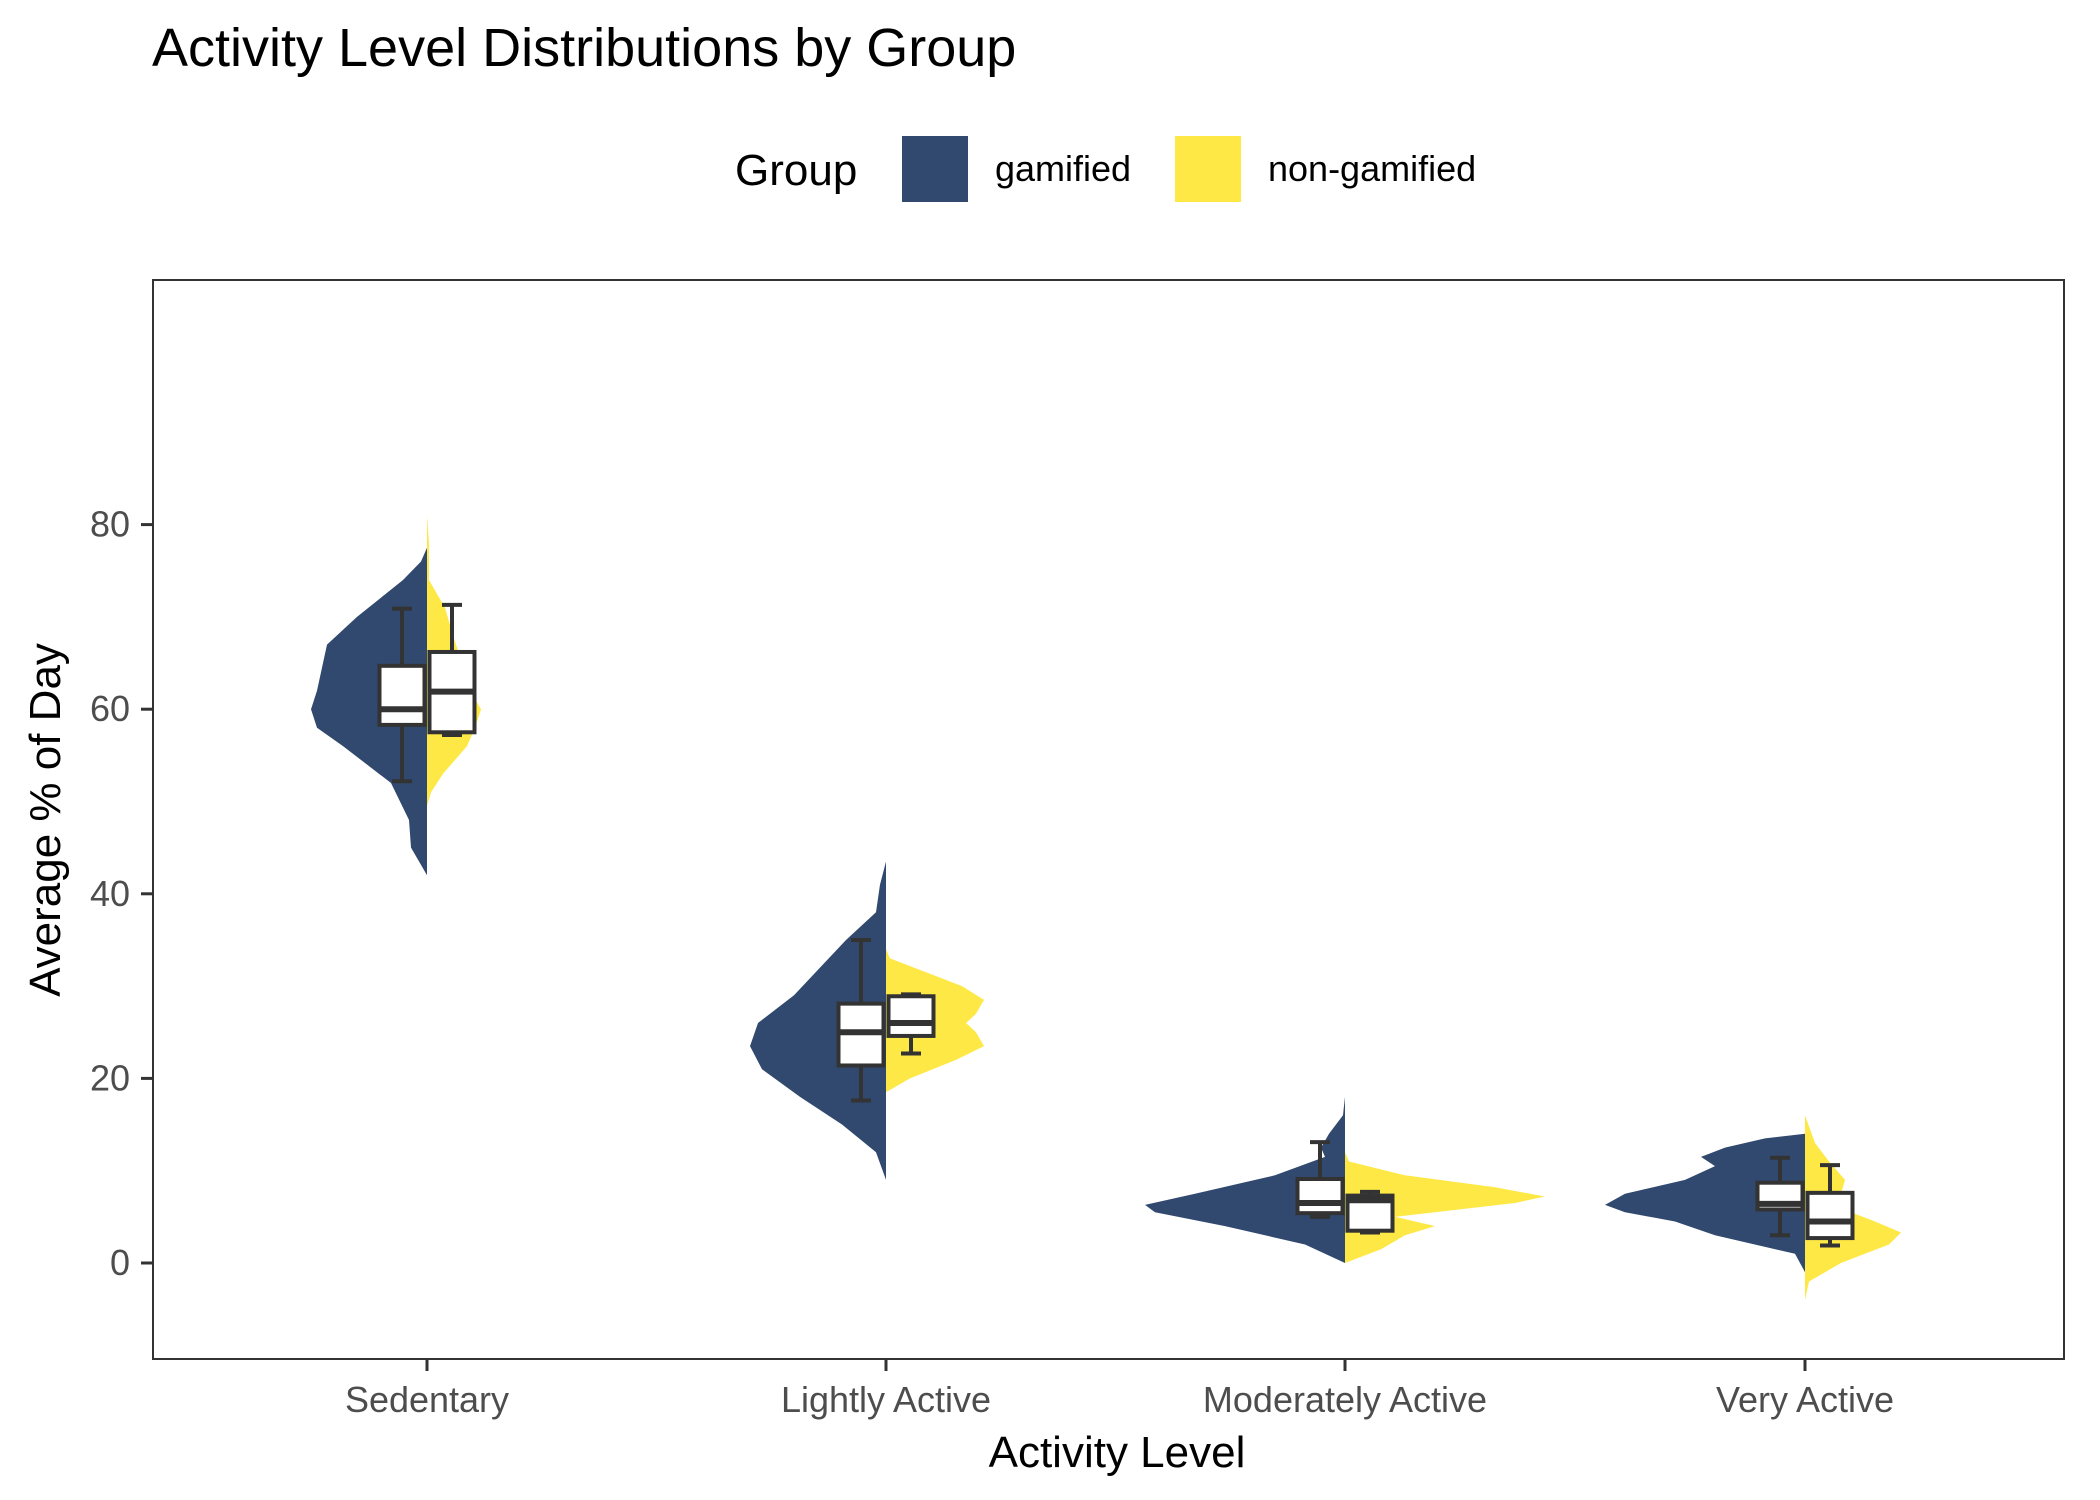 The image size is (2100, 1500). I want to click on x-tick-label-very-active: Very Active, so click(1805, 1399).